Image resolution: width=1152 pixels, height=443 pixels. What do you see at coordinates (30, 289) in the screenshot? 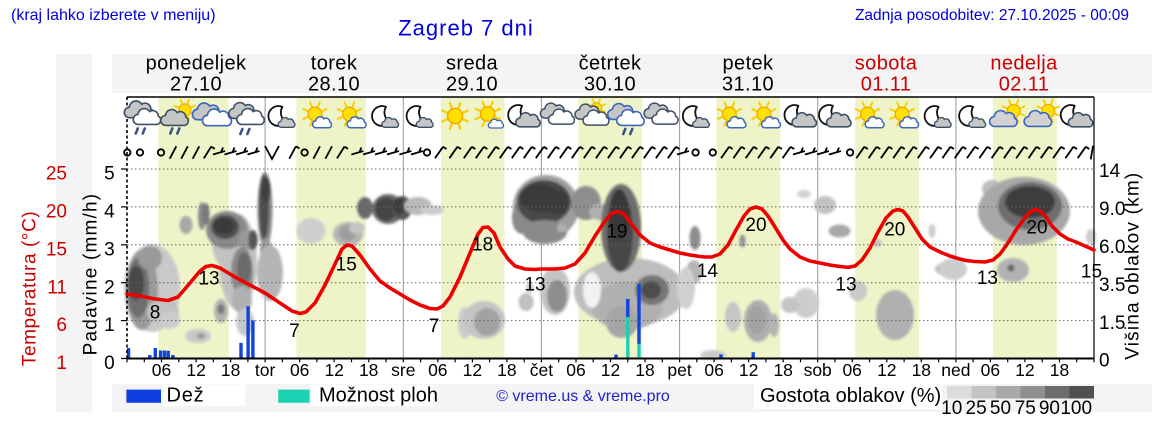
I see `svg-text: Temperatura (°C)` at bounding box center [30, 289].